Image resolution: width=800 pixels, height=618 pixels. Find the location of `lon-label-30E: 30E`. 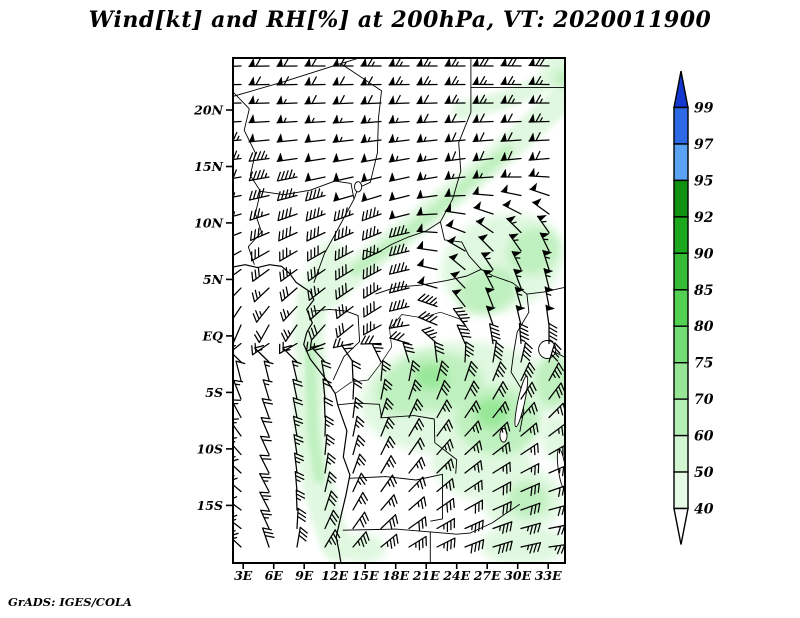

lon-label-30E: 30E is located at coordinates (517, 575).